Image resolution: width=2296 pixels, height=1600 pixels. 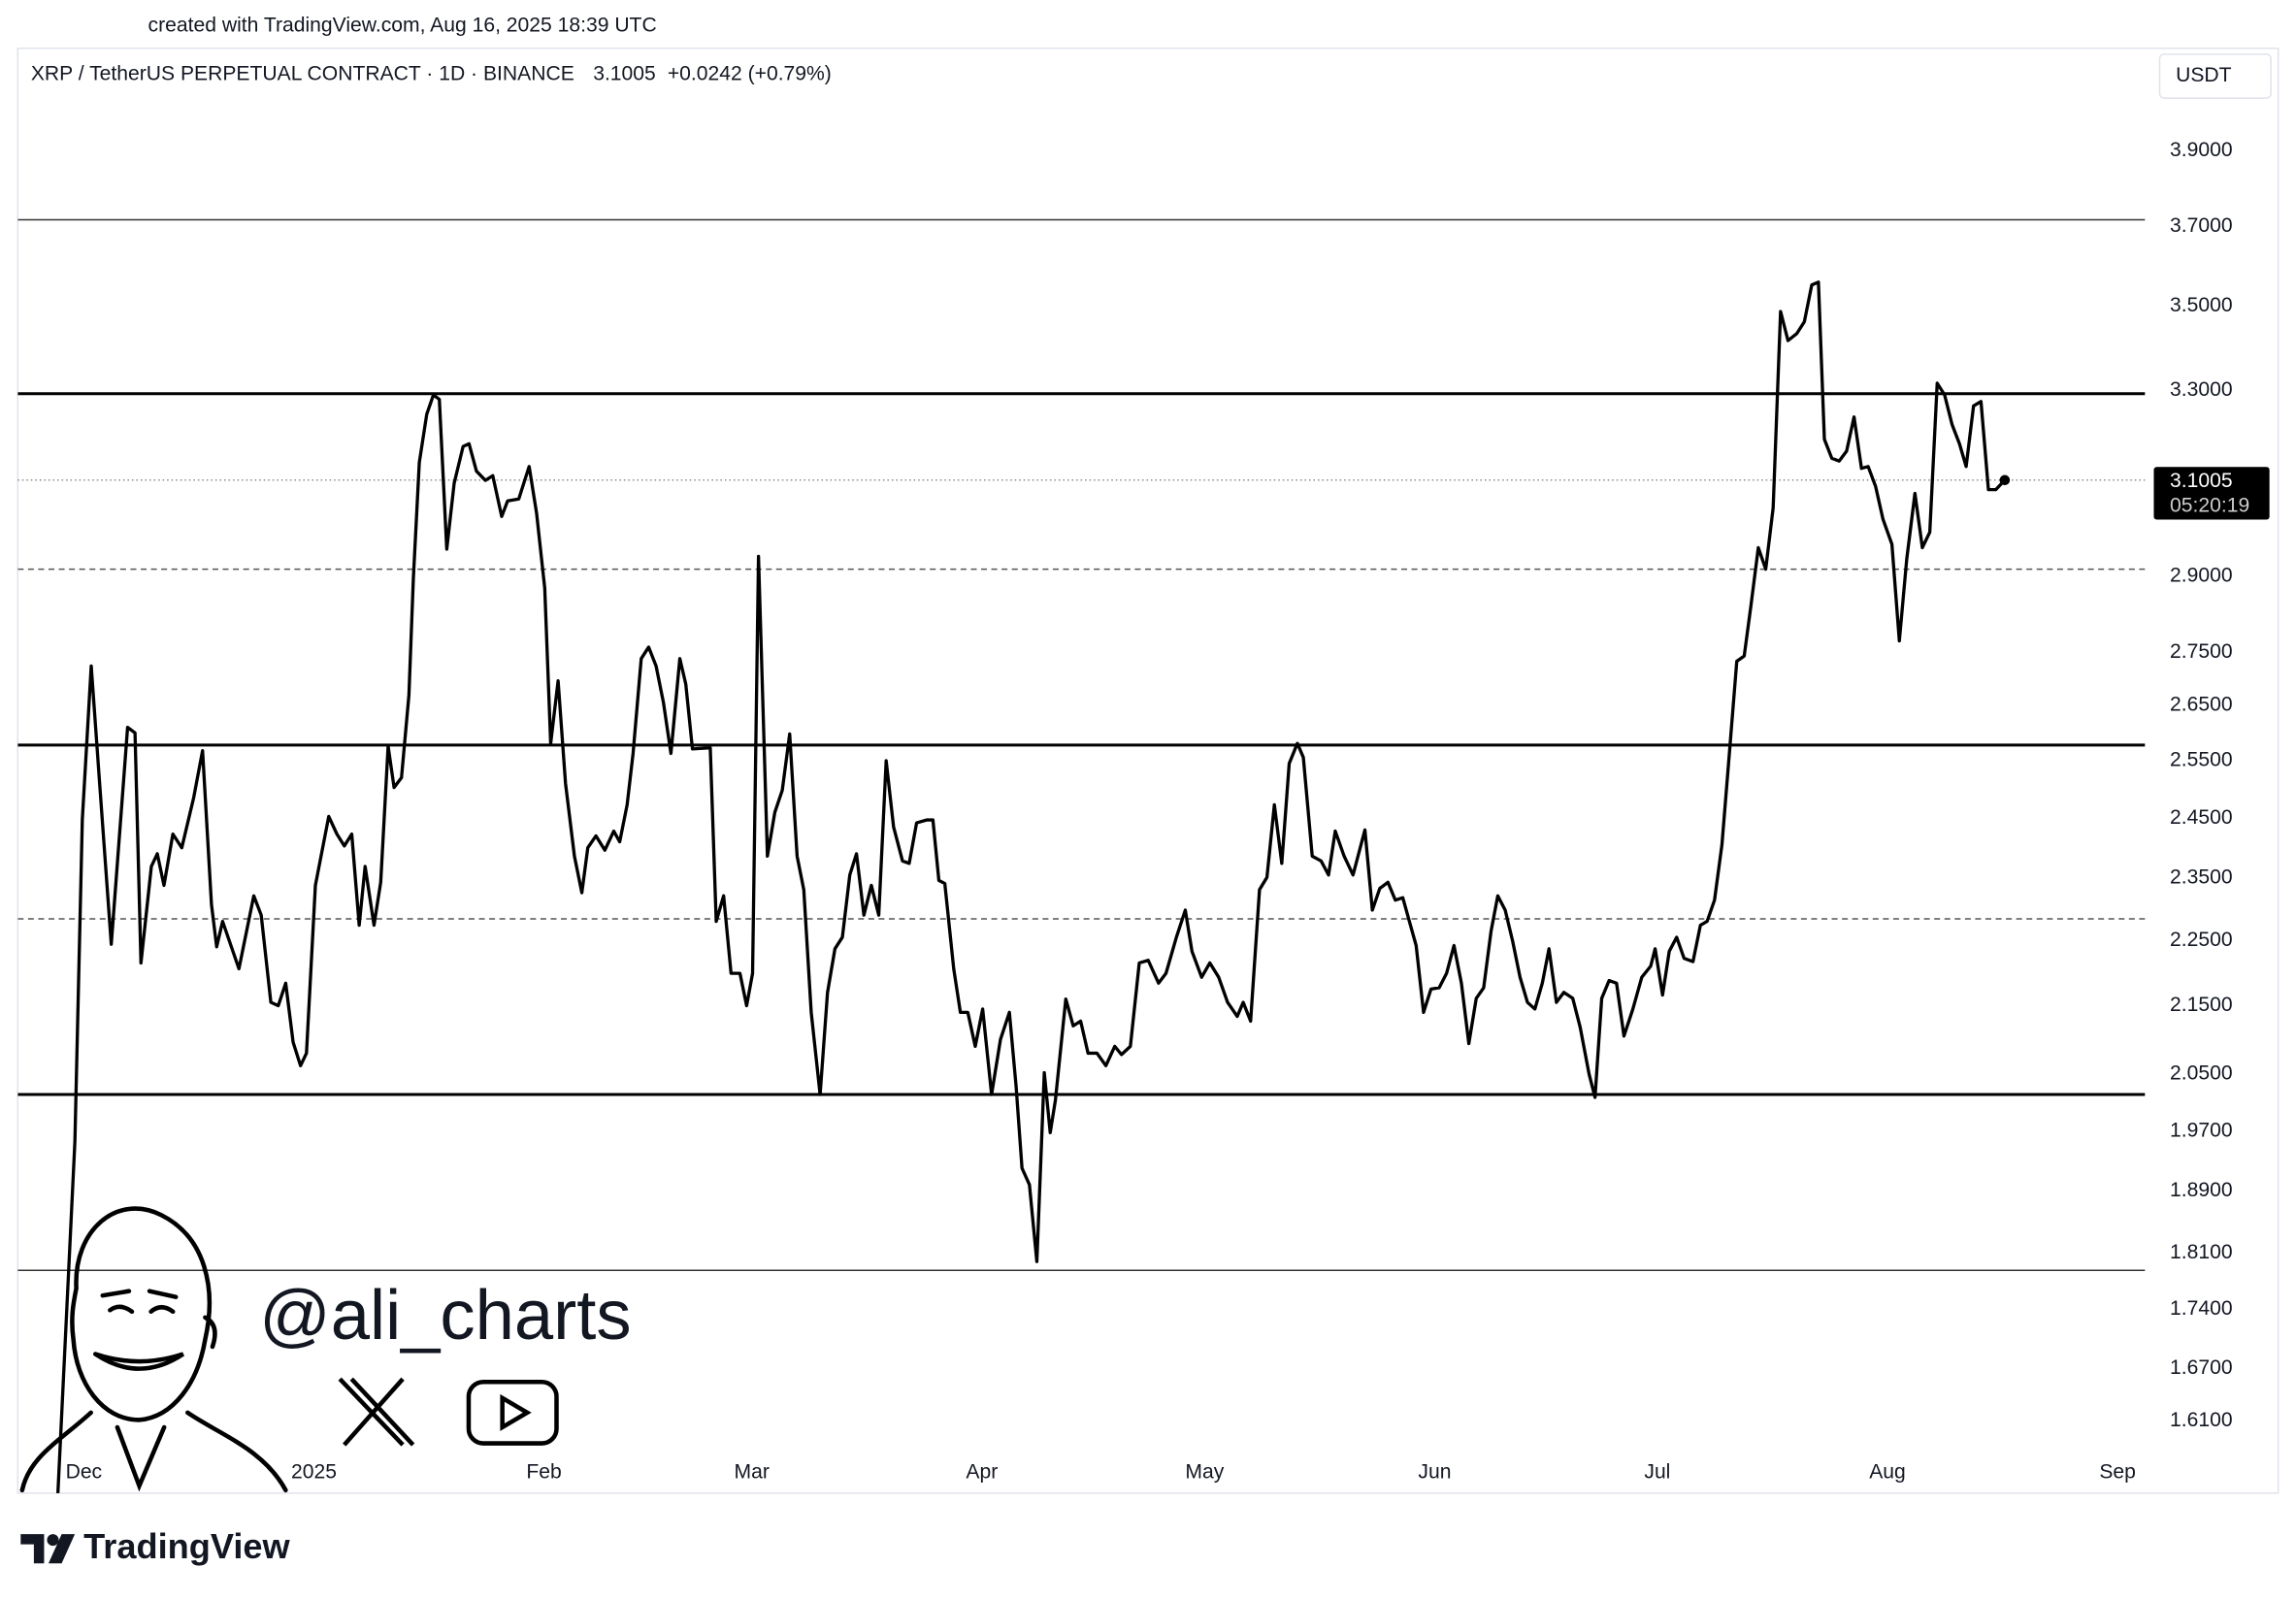 What do you see at coordinates (2201, 705) in the screenshot?
I see `y-tick-label: 2.6500` at bounding box center [2201, 705].